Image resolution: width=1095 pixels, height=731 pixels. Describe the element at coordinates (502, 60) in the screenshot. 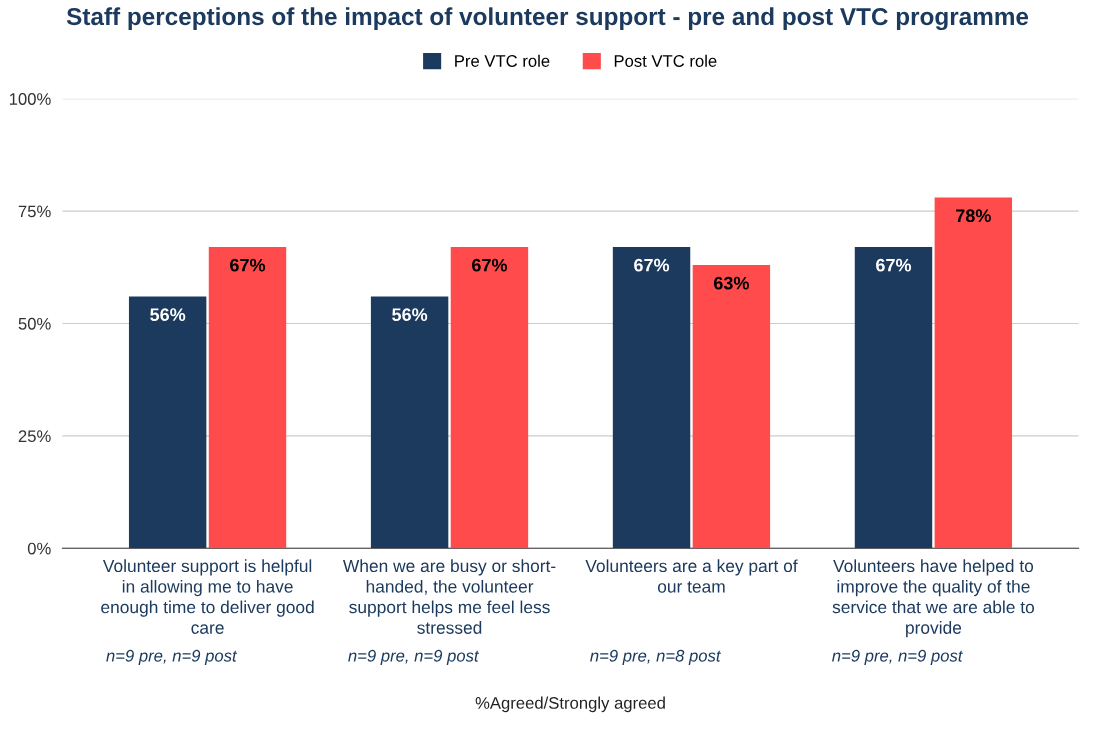

I see `legend-label: Pre VTC role` at that location.